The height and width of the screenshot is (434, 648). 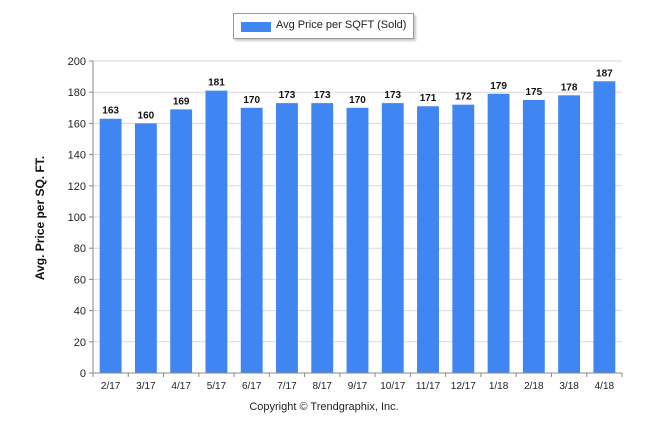 What do you see at coordinates (181, 386) in the screenshot?
I see `x-tick-label: 4/17` at bounding box center [181, 386].